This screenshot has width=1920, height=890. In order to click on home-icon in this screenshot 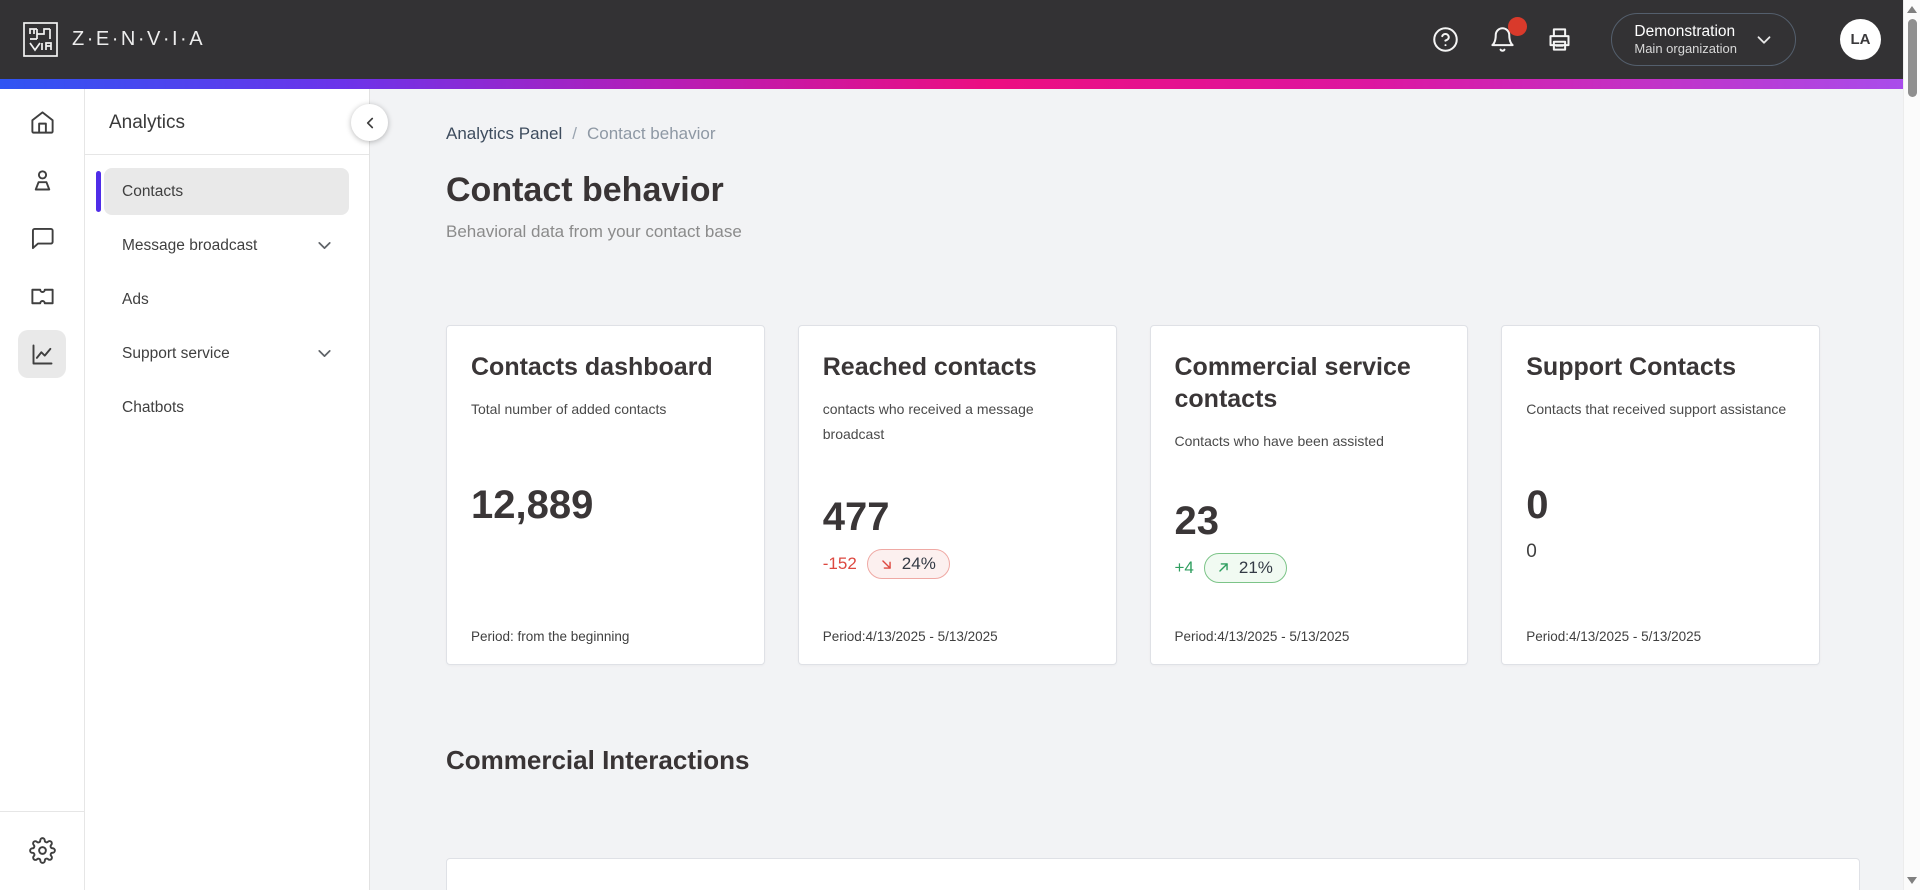, I will do `click(42, 122)`.